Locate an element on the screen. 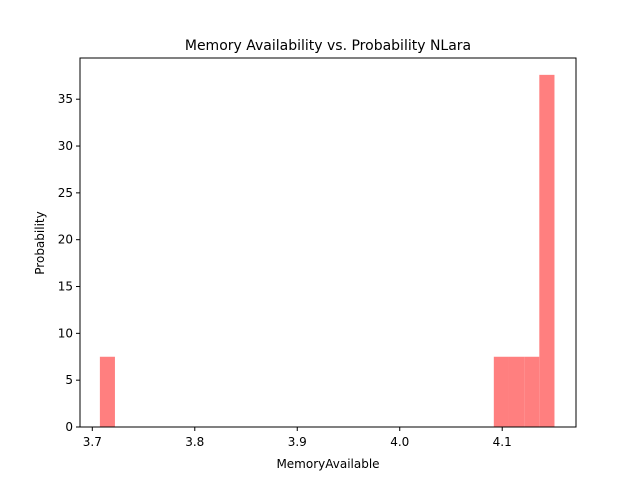 This screenshot has width=640, height=480. x-tick-label: 3.7 is located at coordinates (92, 442).